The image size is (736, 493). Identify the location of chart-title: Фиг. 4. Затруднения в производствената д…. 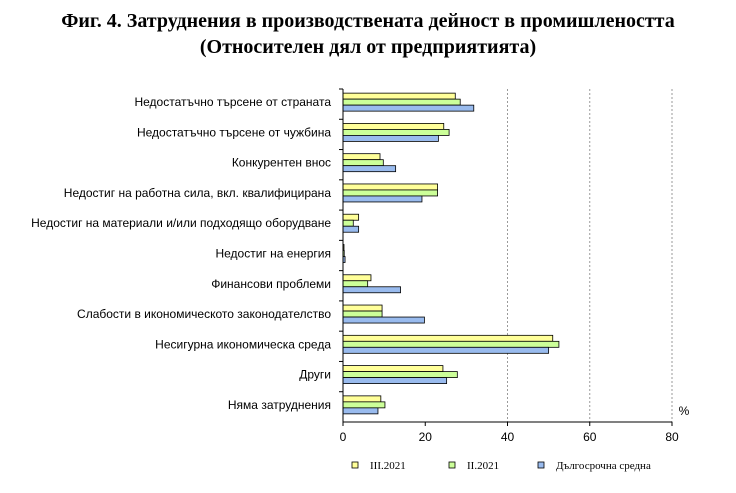
(368, 21).